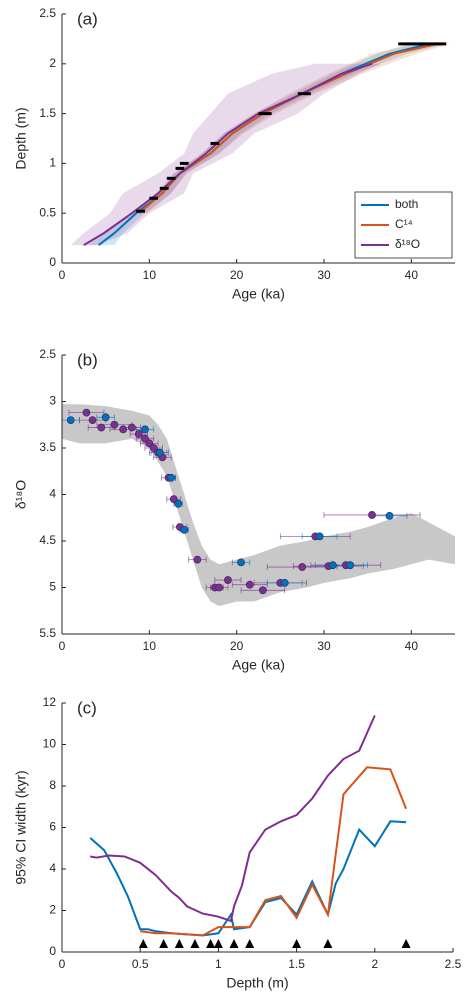 The image size is (467, 999). What do you see at coordinates (21, 494) in the screenshot?
I see `y-axis-label: δ¹⁸O` at bounding box center [21, 494].